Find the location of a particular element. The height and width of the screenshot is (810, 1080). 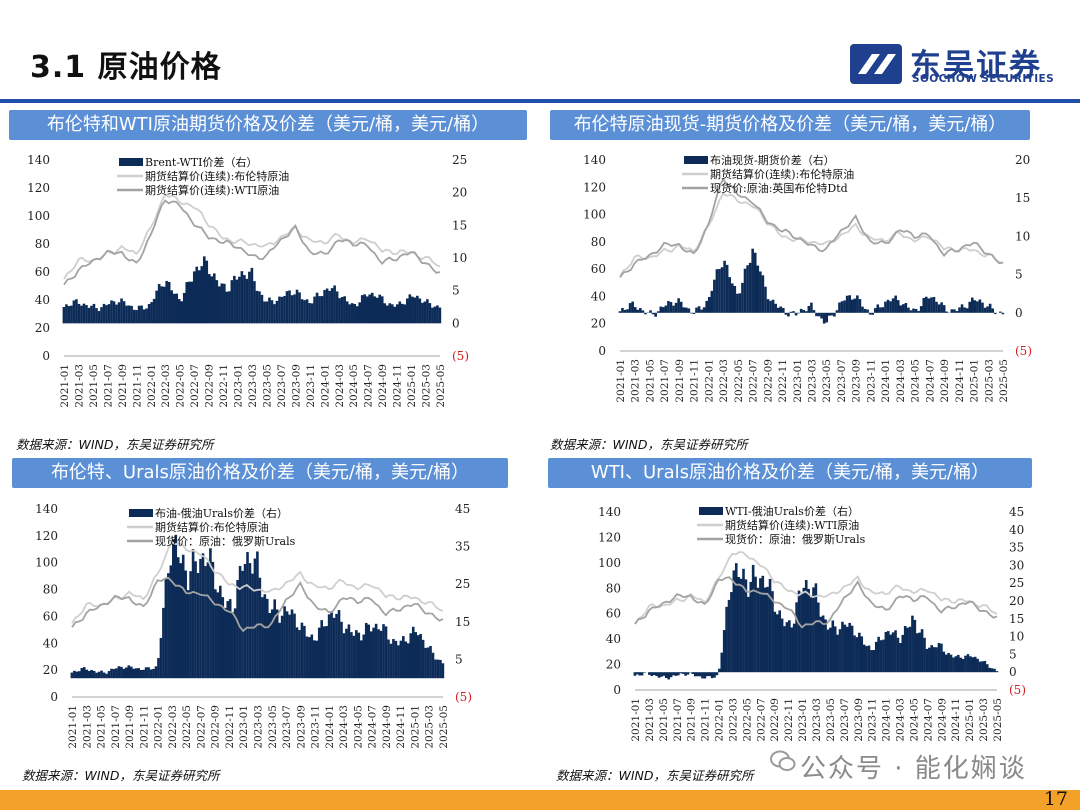

left-tick-label: 140 is located at coordinates (594, 160).